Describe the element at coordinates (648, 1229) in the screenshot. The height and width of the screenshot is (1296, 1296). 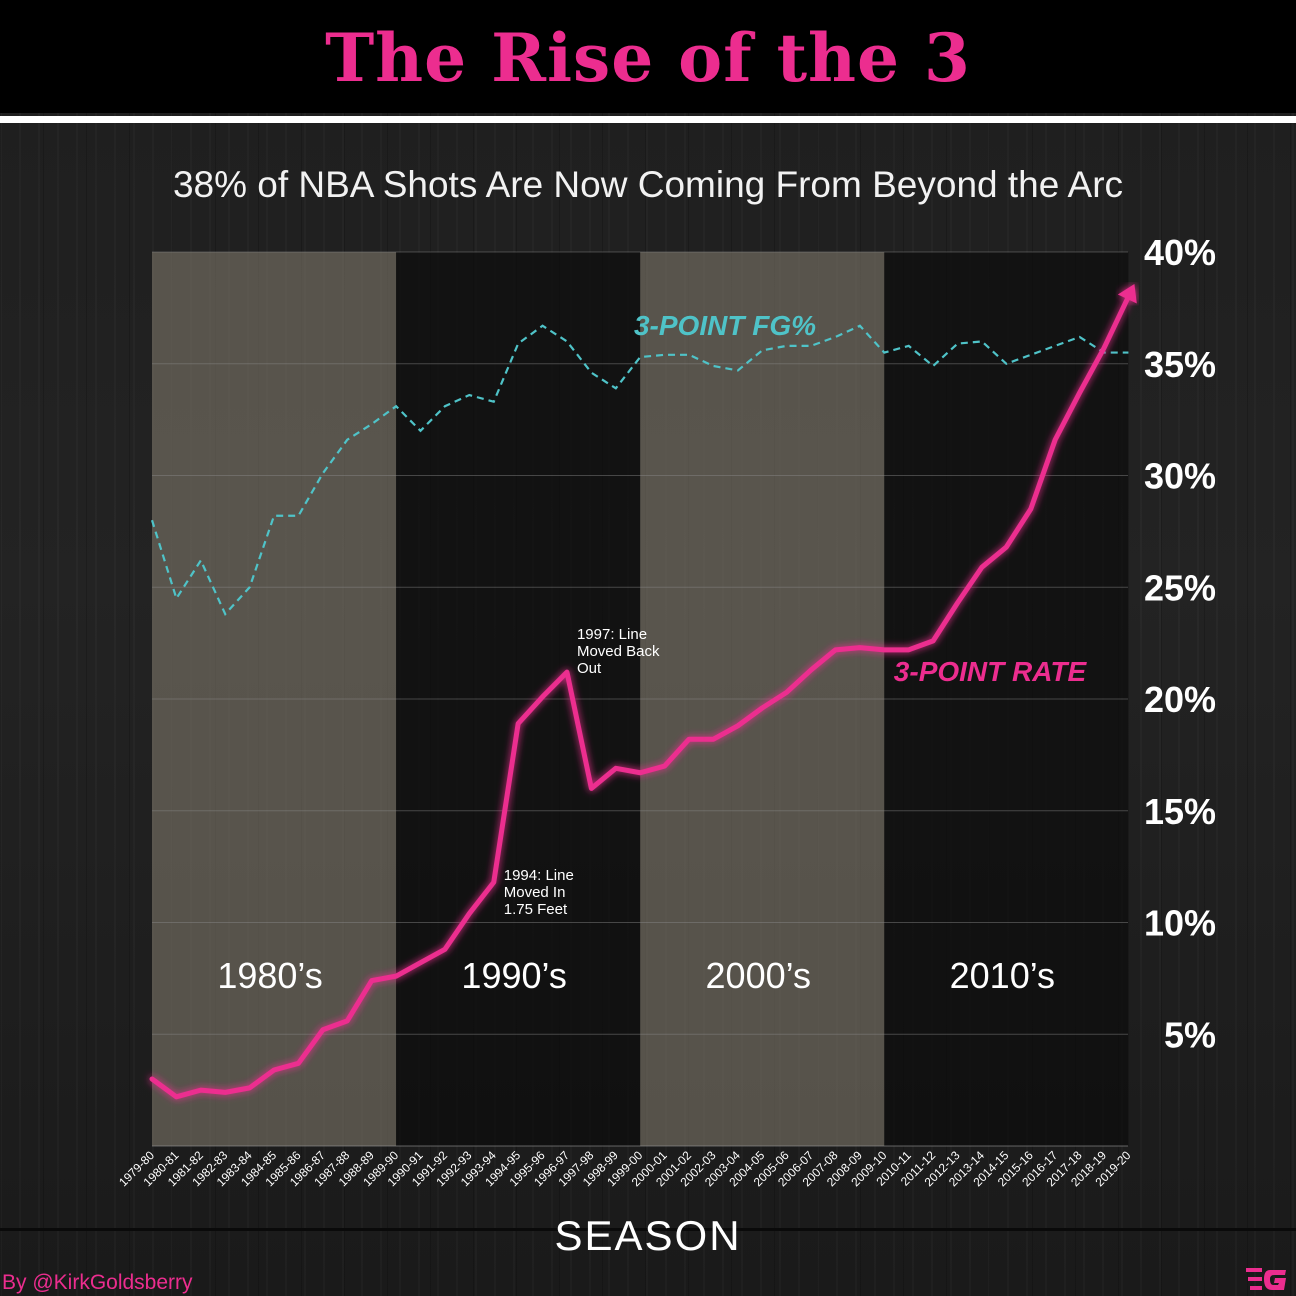
I see `footer-divider` at that location.